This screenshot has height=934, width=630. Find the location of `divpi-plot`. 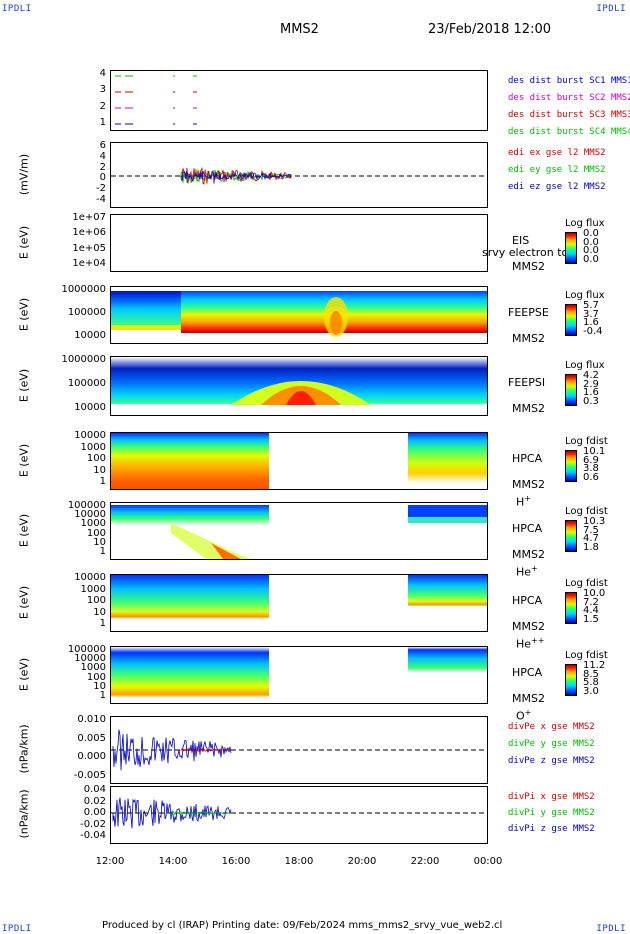

divpi-plot is located at coordinates (299, 813).